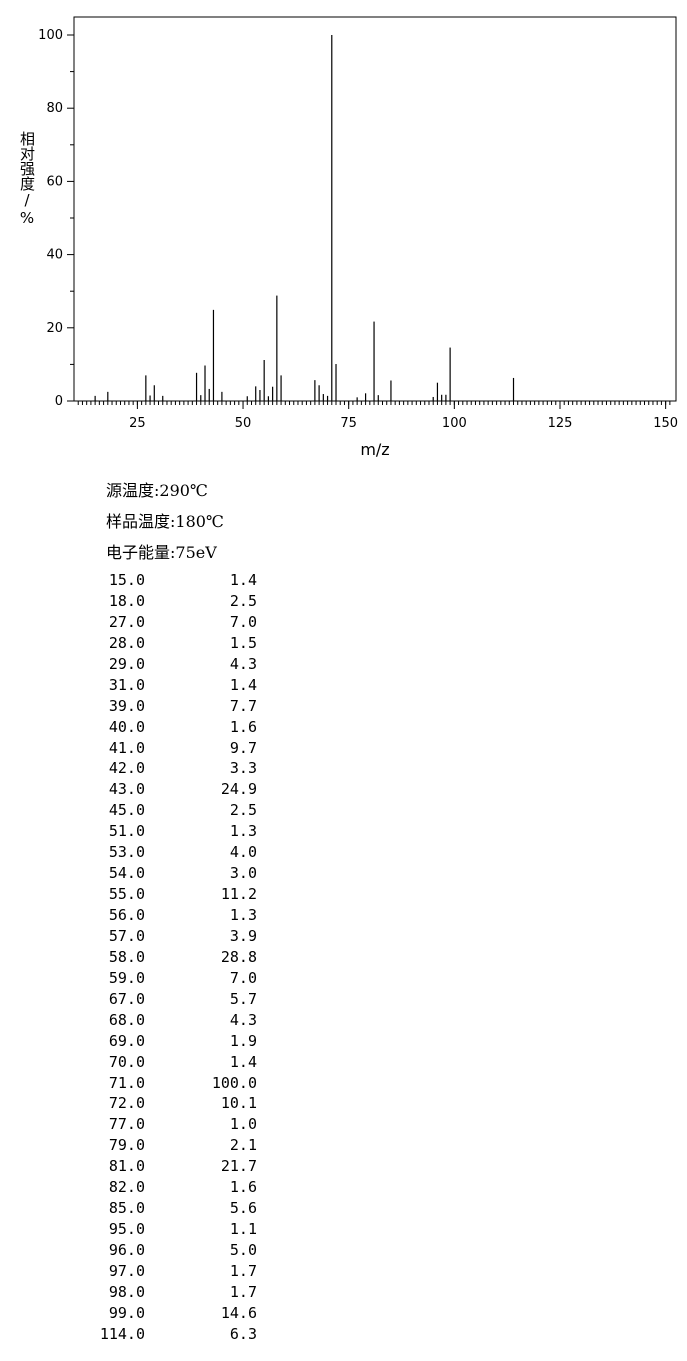  I want to click on peak-mz: 69.0, so click(126, 1040).